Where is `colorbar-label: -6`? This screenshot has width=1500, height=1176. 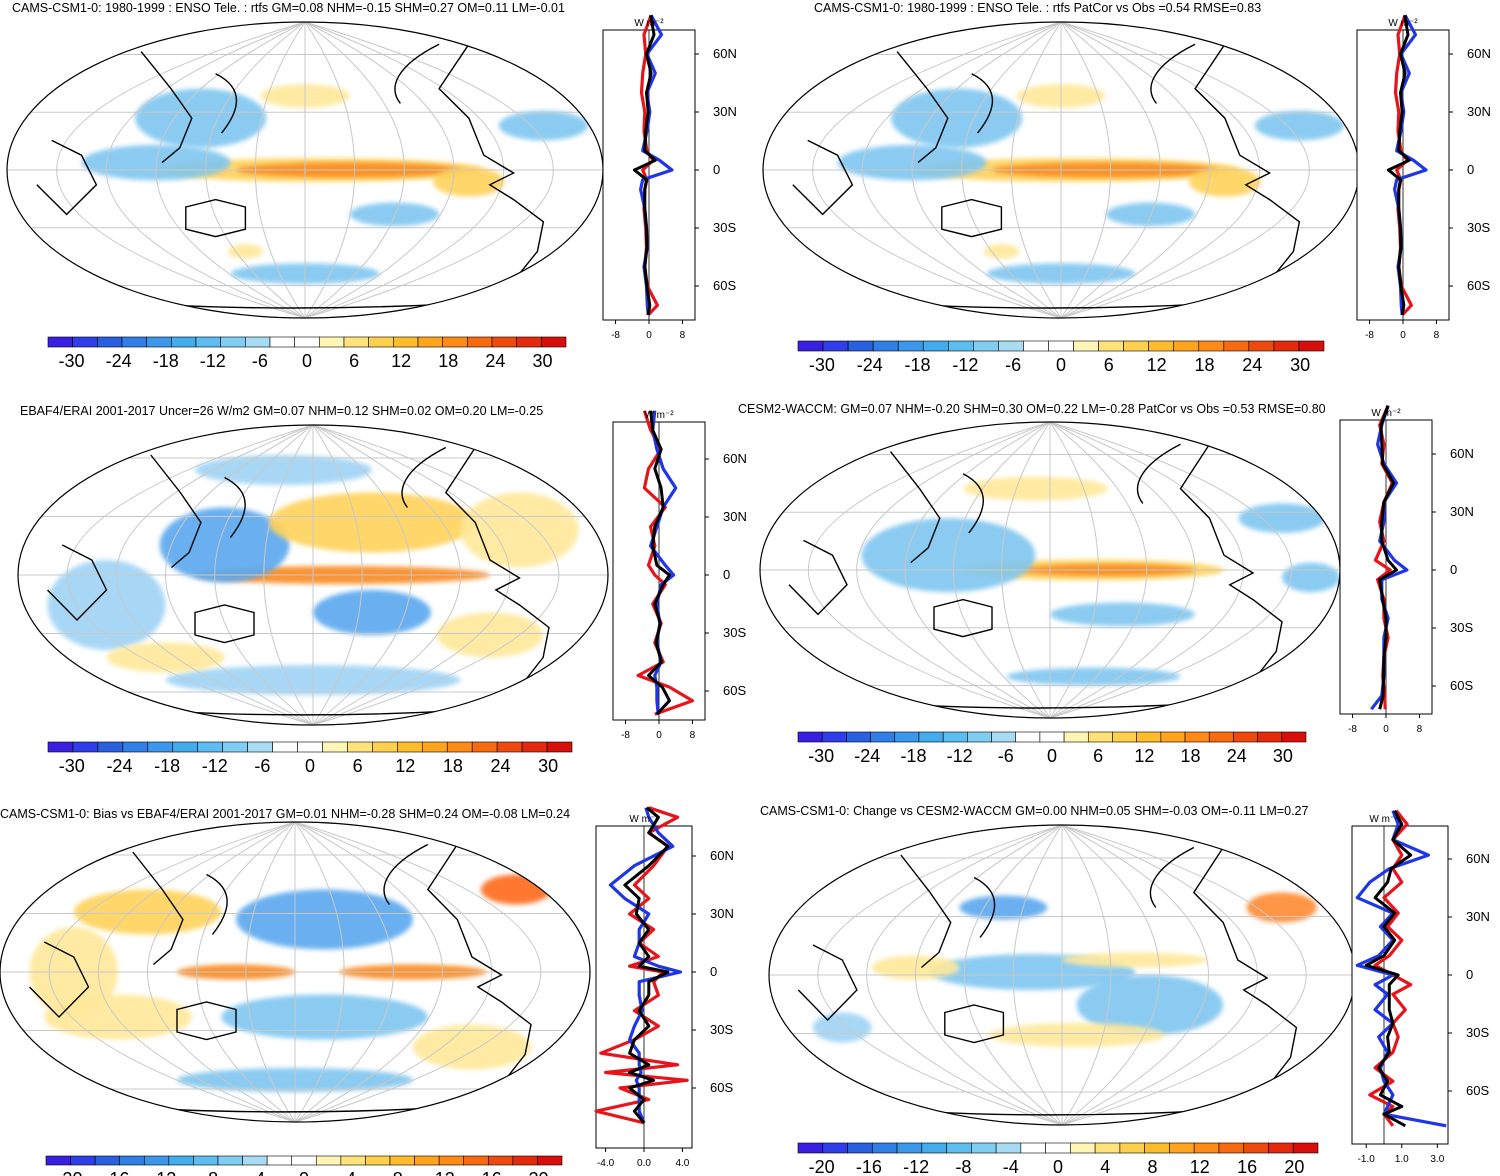 colorbar-label: -6 is located at coordinates (1006, 756).